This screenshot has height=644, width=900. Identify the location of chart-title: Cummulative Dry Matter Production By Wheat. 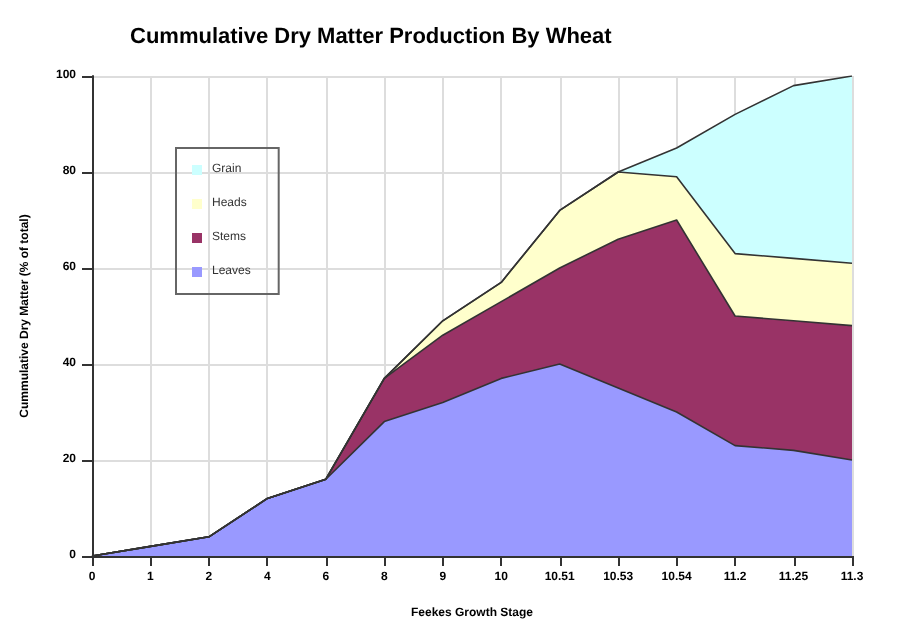
(371, 37).